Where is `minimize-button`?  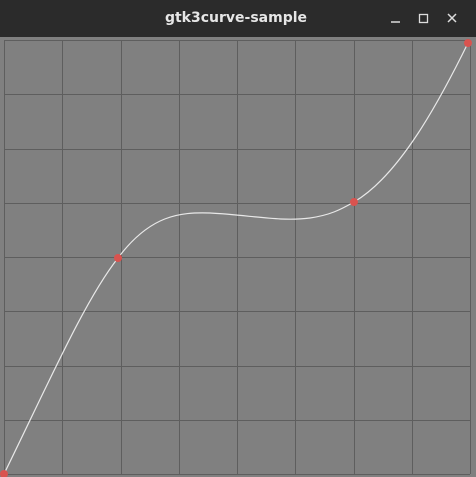 minimize-button is located at coordinates (395, 19).